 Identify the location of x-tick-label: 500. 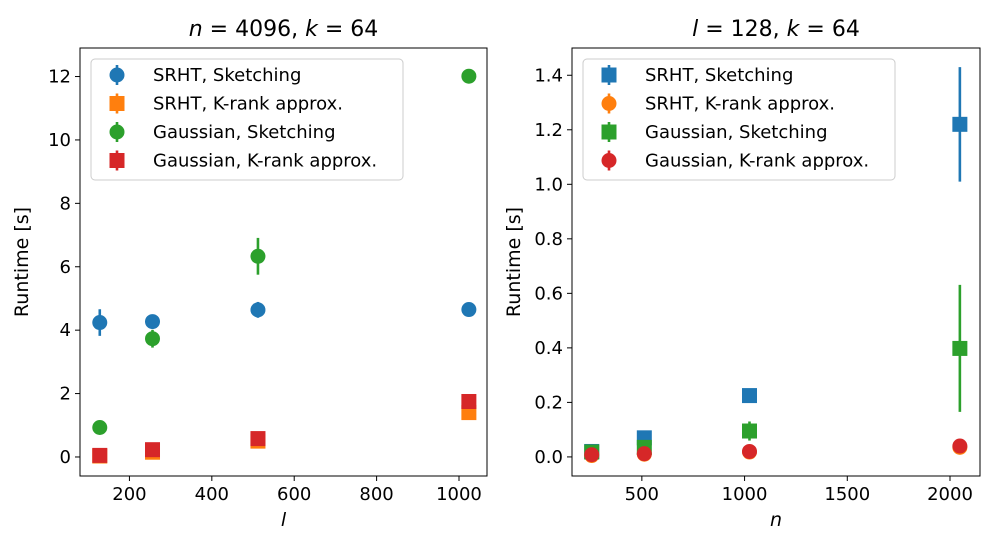
(642, 494).